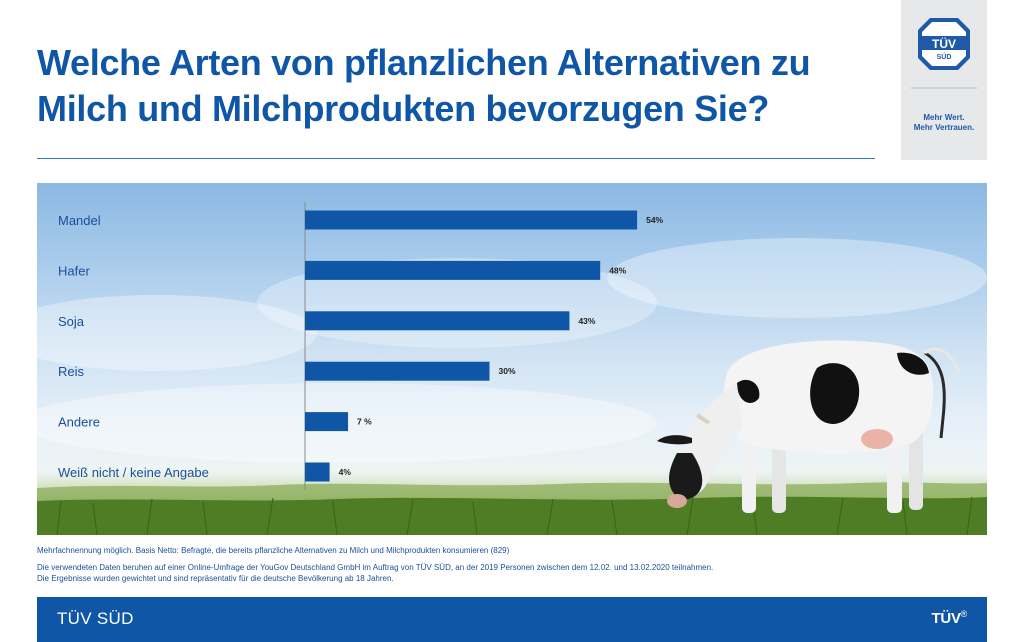 This screenshot has width=1024, height=642. I want to click on logo-slogan: Mehr Wert. Mehr Vertrauen., so click(944, 123).